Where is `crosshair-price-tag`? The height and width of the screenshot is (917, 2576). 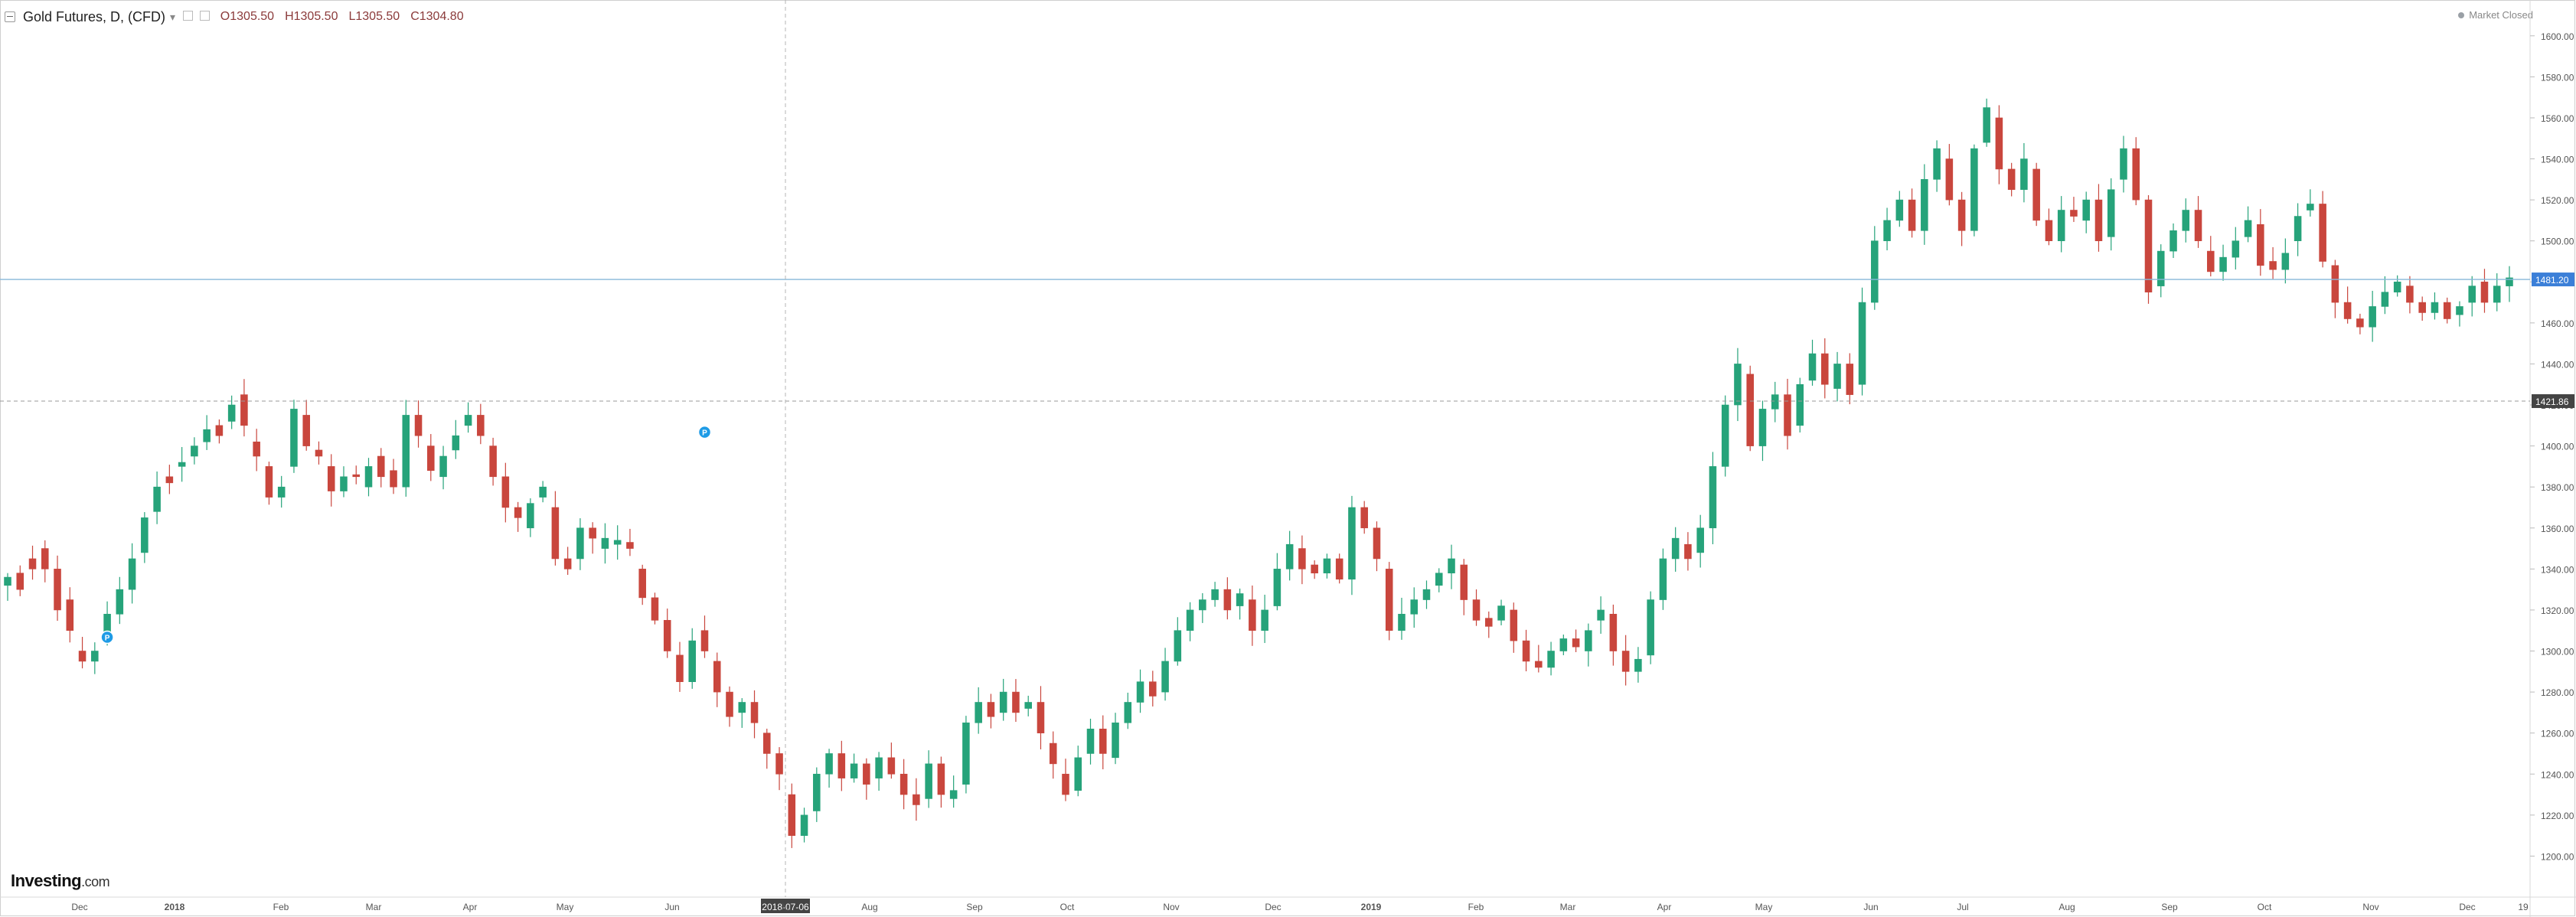
crosshair-price-tag is located at coordinates (2553, 402).